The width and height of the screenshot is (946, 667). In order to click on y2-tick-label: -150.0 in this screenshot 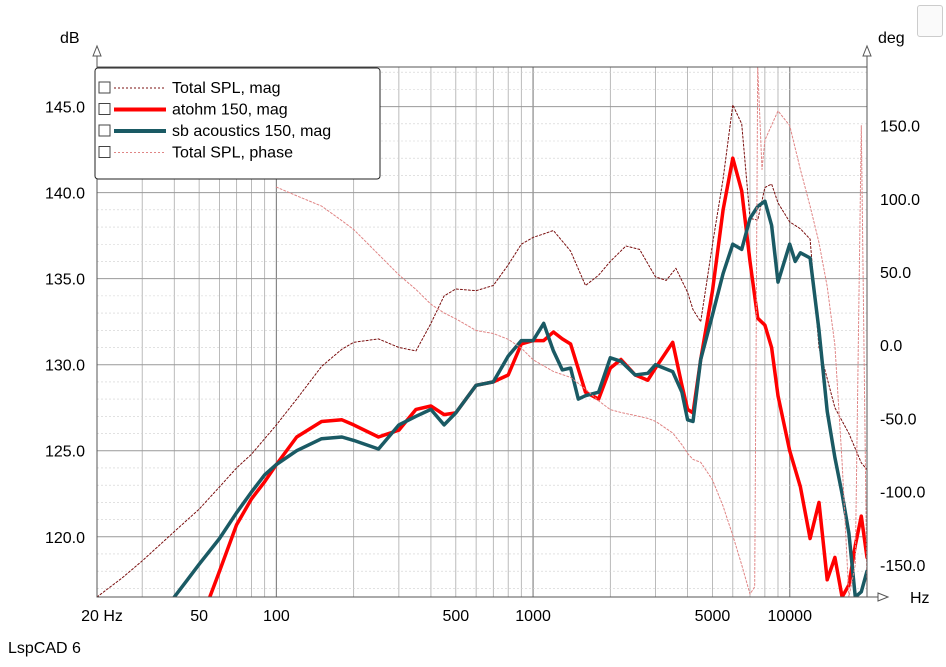, I will do `click(902, 566)`.